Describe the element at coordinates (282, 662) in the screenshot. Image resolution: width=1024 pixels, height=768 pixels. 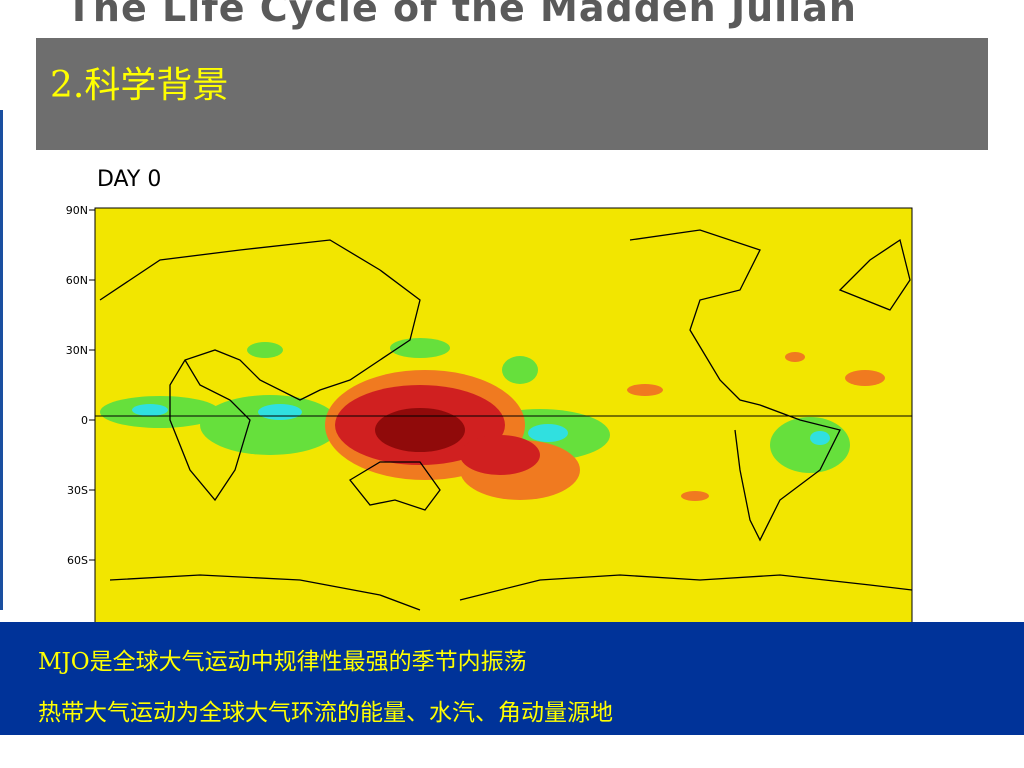
I see `bullet: MJO是全球大气运动中规律性最强的季节内振荡` at that location.